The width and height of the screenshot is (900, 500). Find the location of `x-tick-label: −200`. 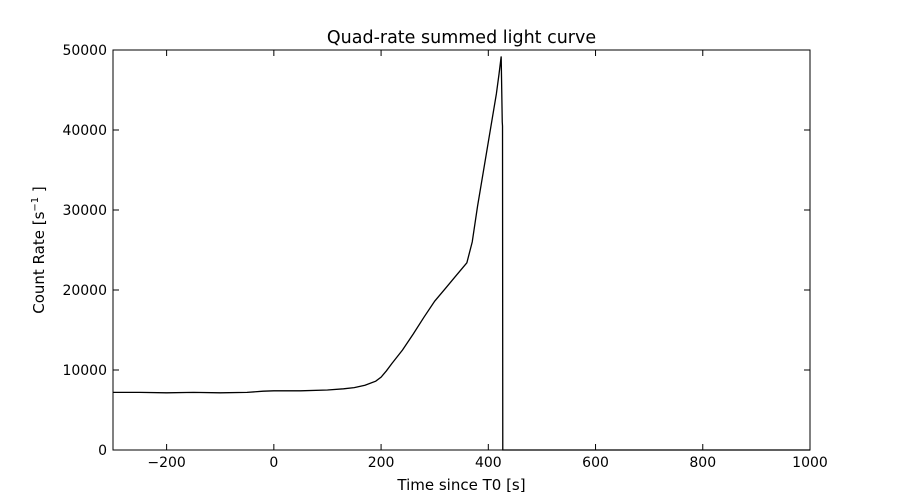

x-tick-label: −200 is located at coordinates (166, 463).